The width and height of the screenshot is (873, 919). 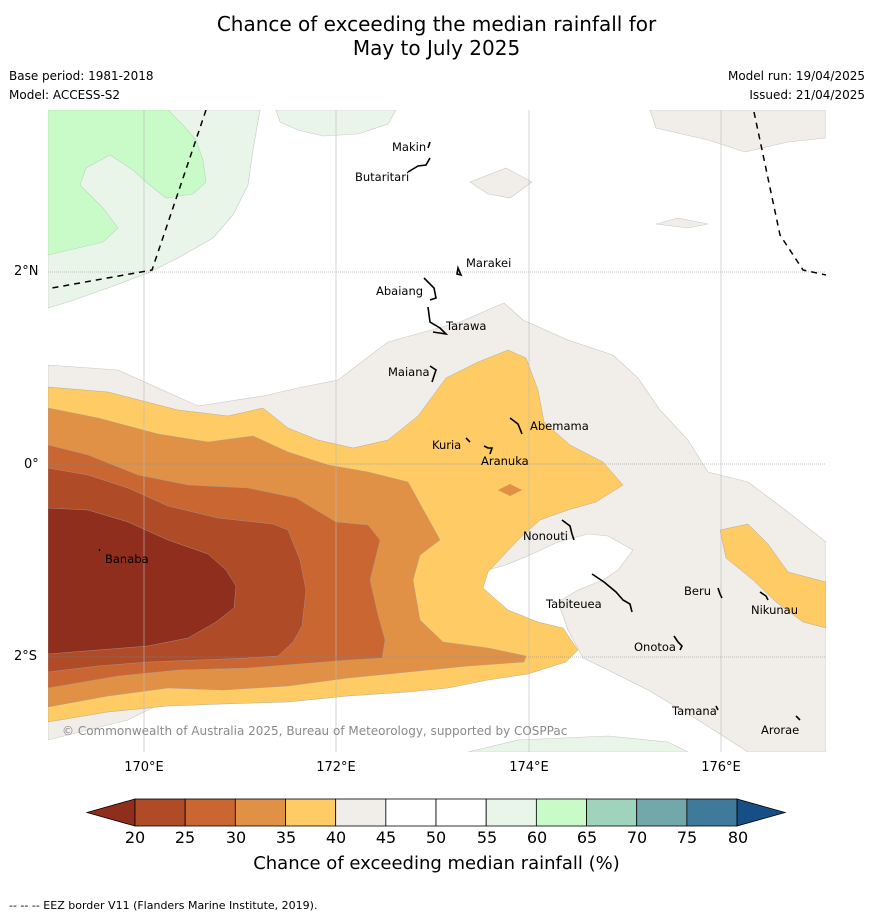 I want to click on model-run-date: Model run: 19/04/2025, so click(x=796, y=76).